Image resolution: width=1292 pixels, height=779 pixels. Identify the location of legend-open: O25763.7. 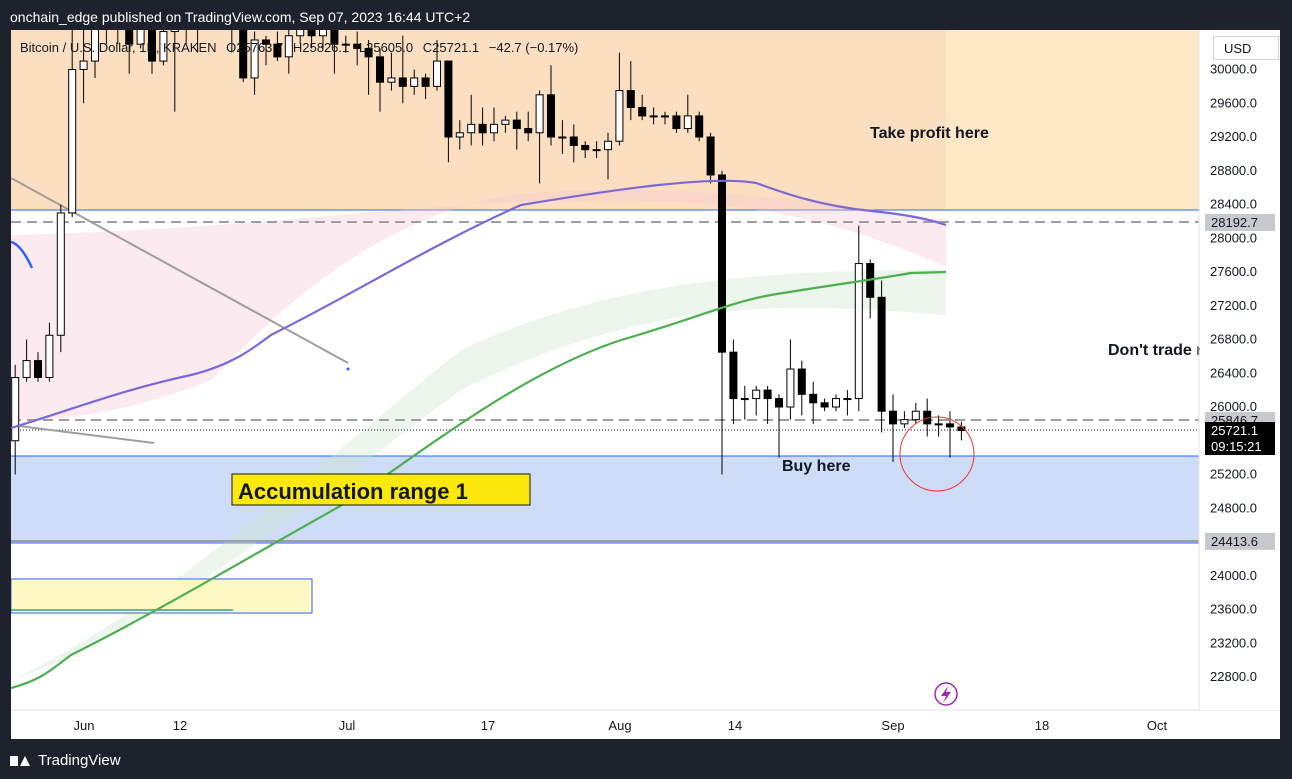
(255, 47).